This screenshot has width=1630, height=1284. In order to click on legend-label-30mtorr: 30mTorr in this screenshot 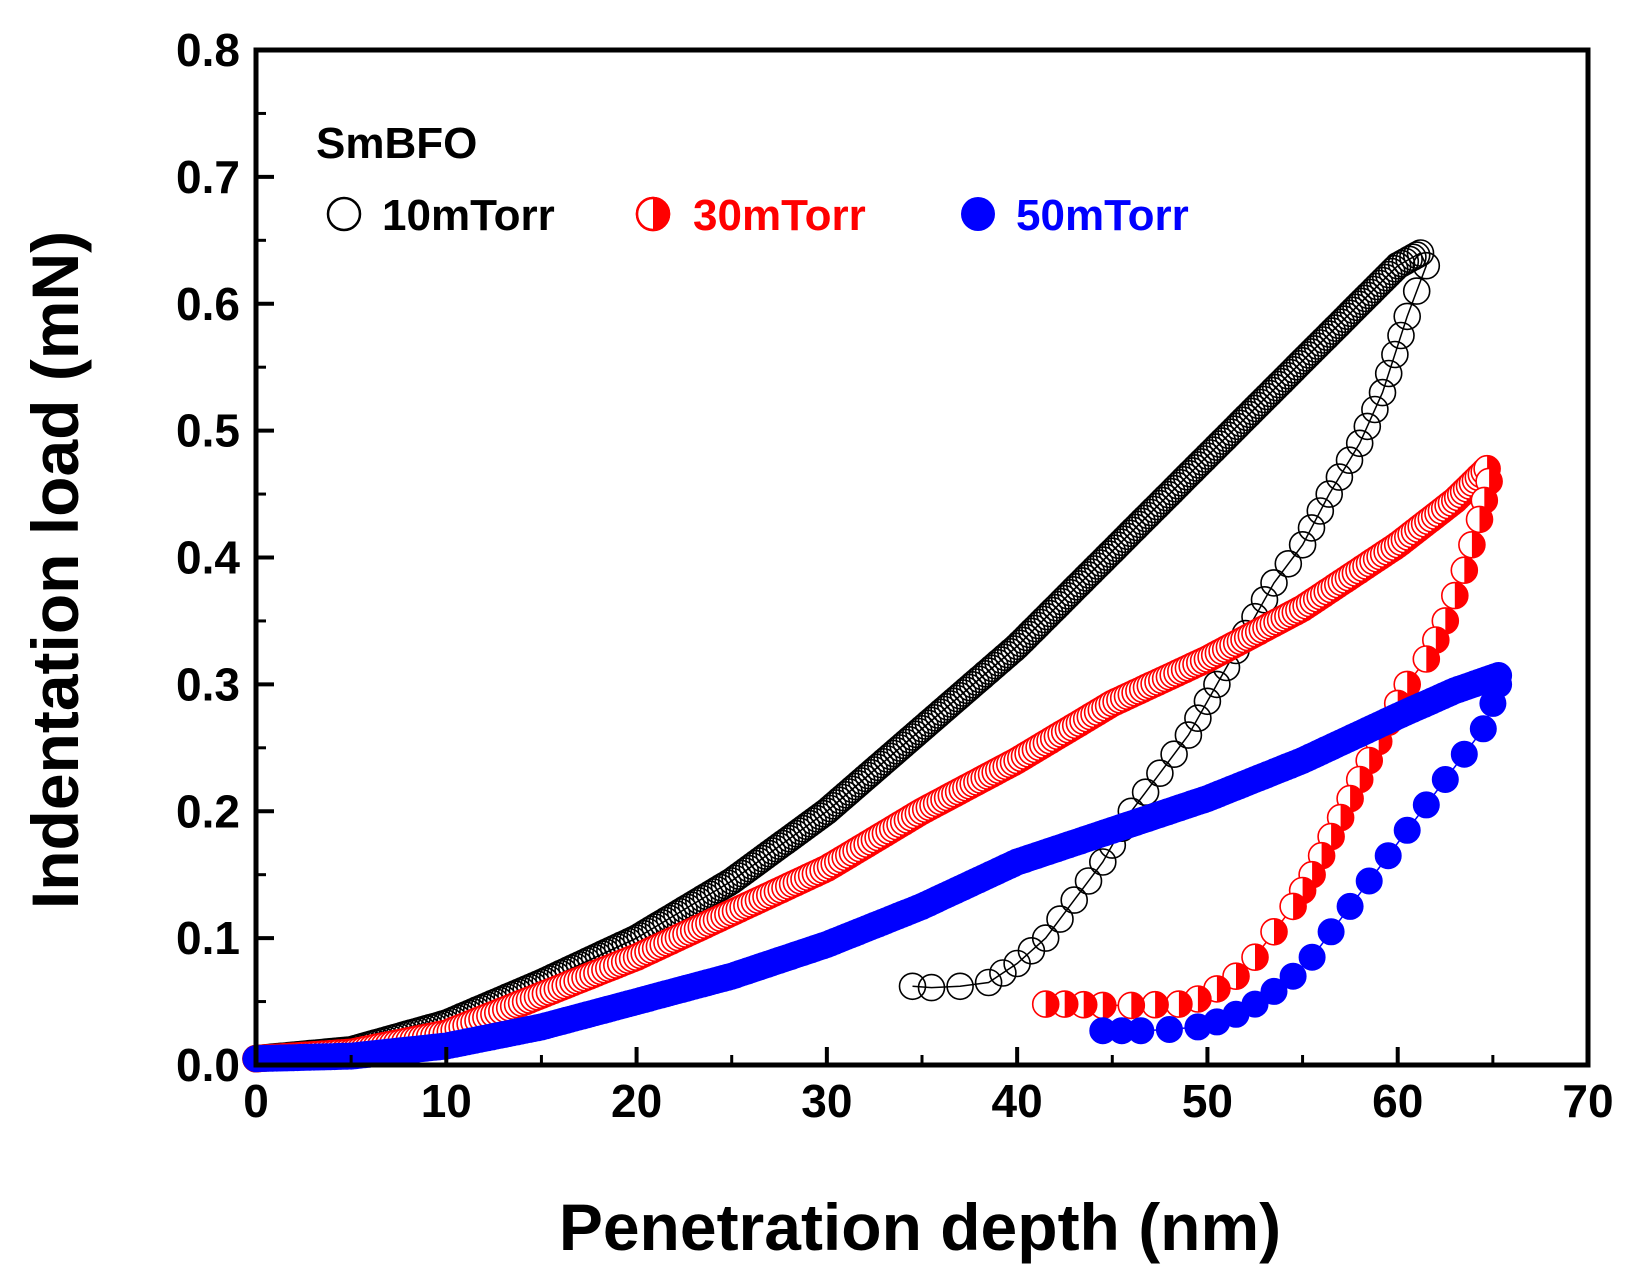, I will do `click(779, 215)`.